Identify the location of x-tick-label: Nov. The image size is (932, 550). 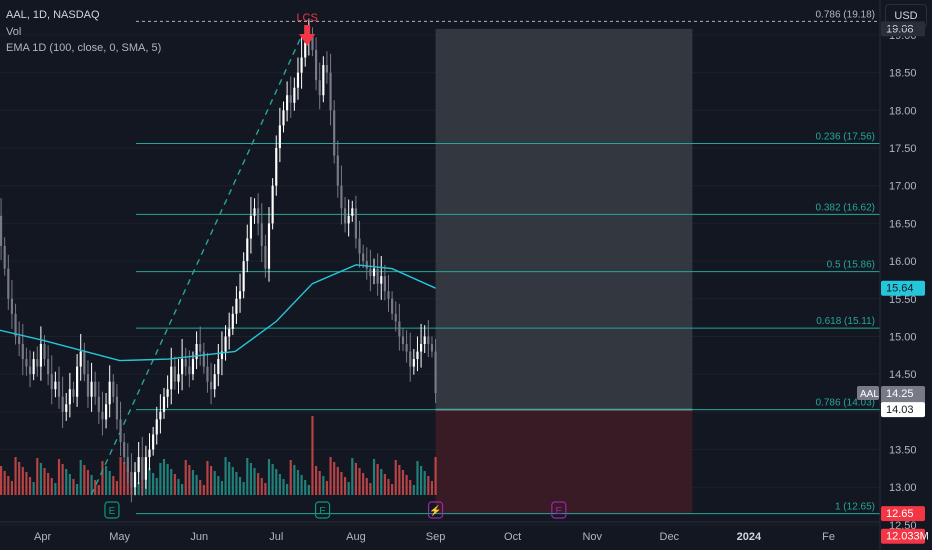
(592, 537).